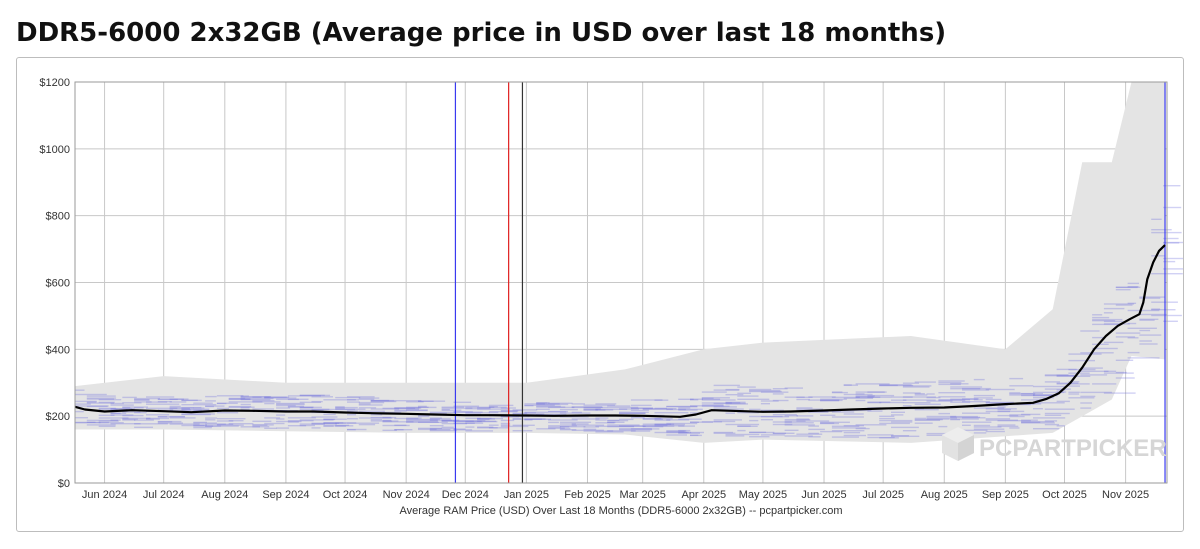 This screenshot has height=549, width=1200. What do you see at coordinates (285, 495) in the screenshot?
I see `x-tick-label: Sep 2024` at bounding box center [285, 495].